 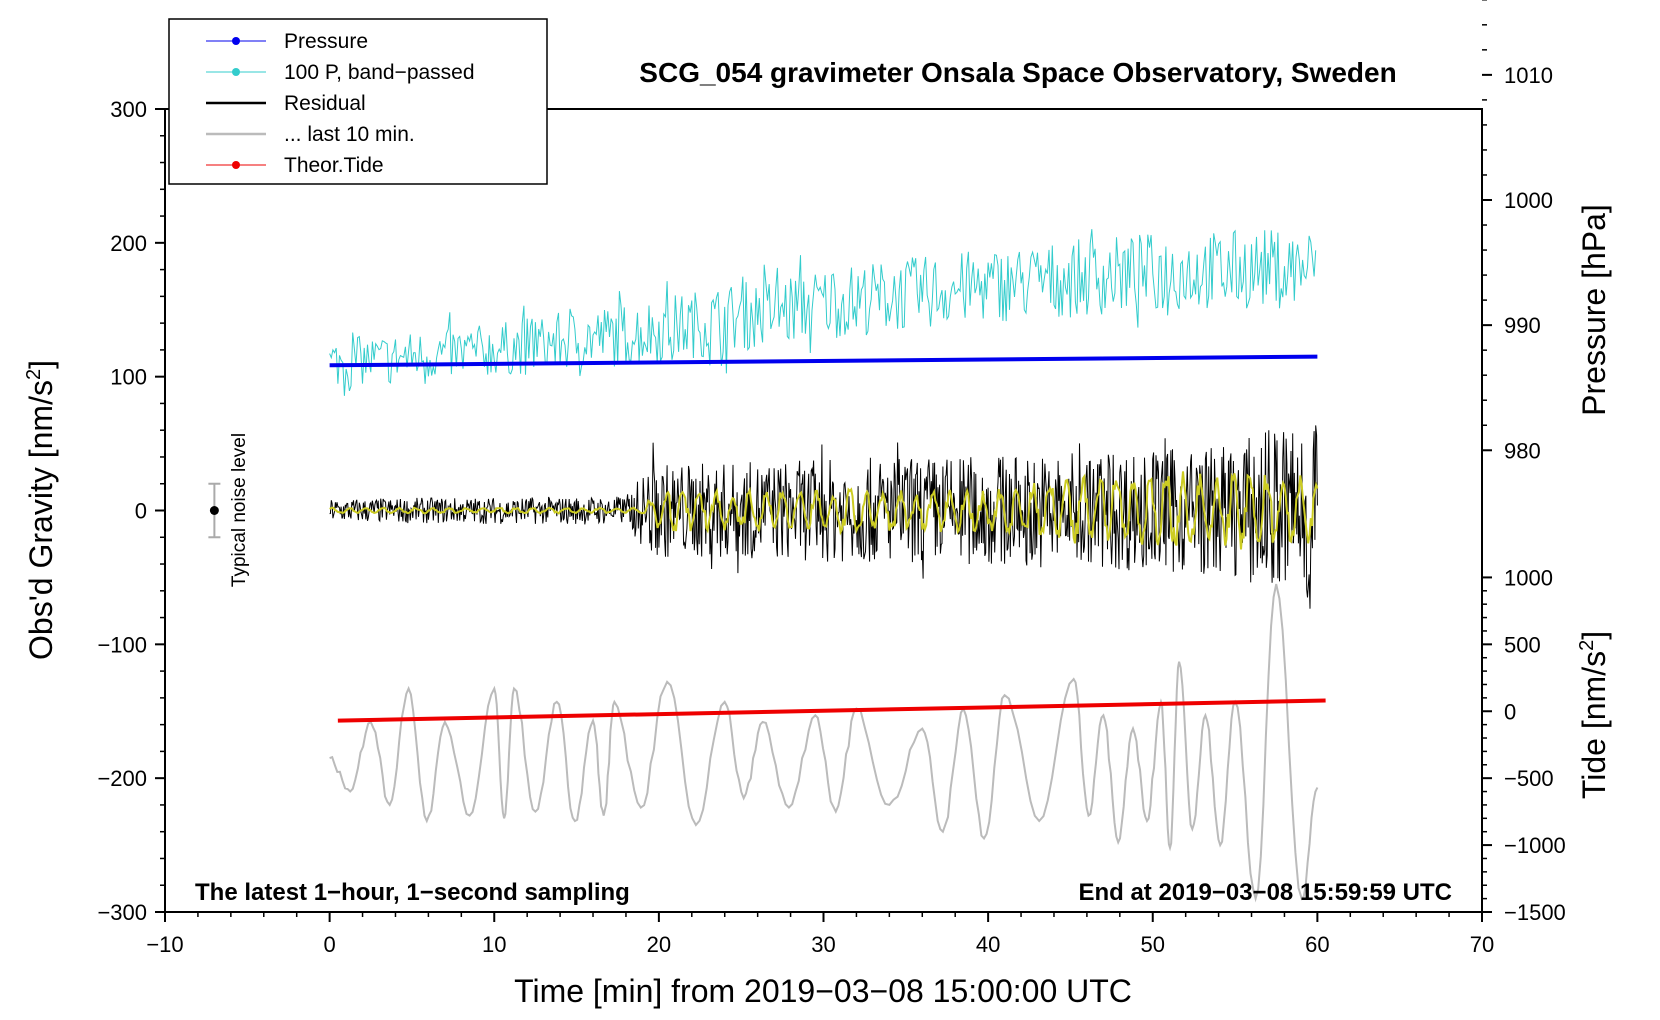 I want to click on x-tick-label: 60, so click(x=1317, y=944).